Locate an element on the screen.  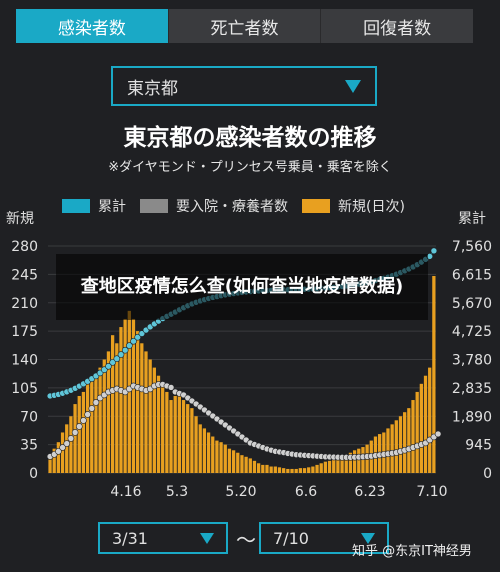
tab-infected: 感染者数 is located at coordinates (92, 26).